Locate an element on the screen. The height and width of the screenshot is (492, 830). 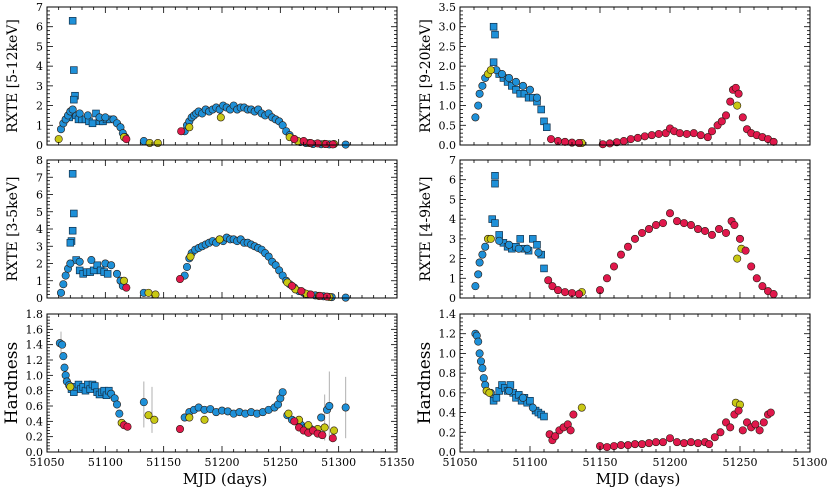
axes-frame-right-mid is located at coordinates (635, 229).